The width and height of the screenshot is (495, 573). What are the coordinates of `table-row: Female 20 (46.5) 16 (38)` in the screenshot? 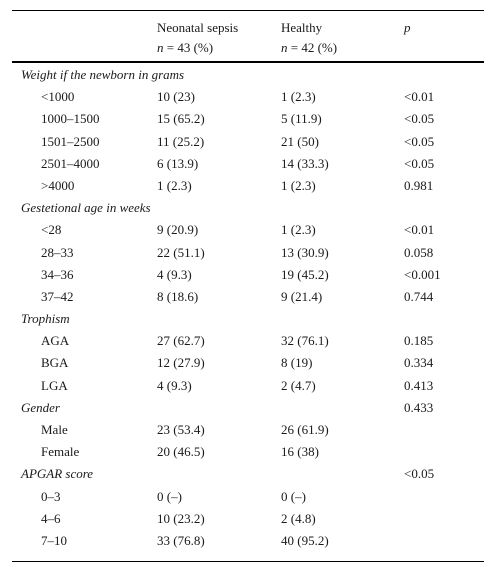 It's located at (247, 452).